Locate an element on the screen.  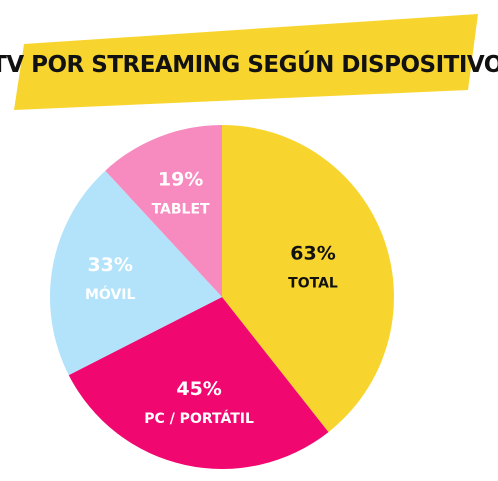
slice-percent-label: 19% is located at coordinates (180, 179).